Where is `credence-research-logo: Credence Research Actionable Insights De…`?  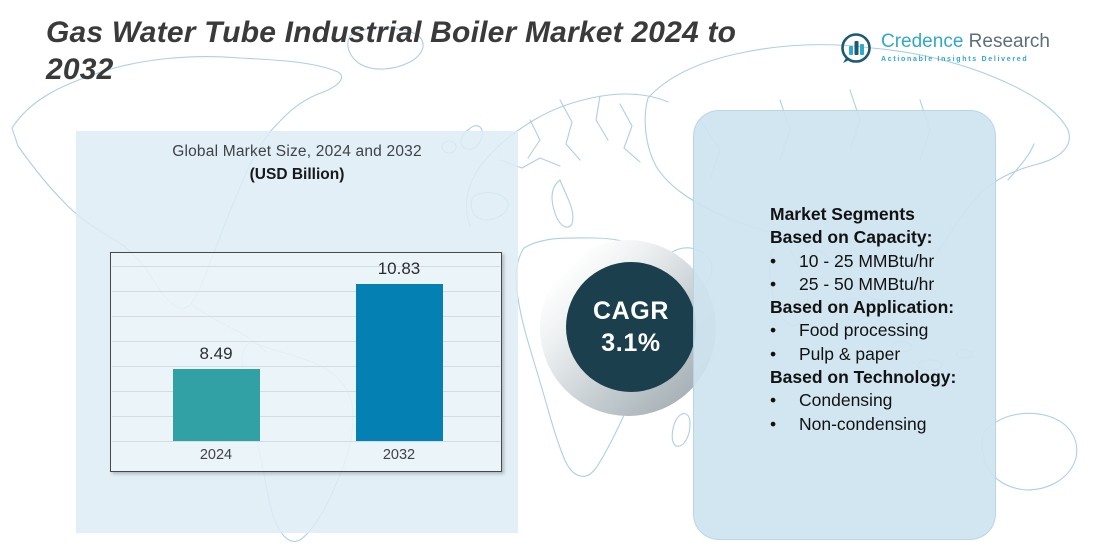 credence-research-logo: Credence Research Actionable Insights De… is located at coordinates (944, 49).